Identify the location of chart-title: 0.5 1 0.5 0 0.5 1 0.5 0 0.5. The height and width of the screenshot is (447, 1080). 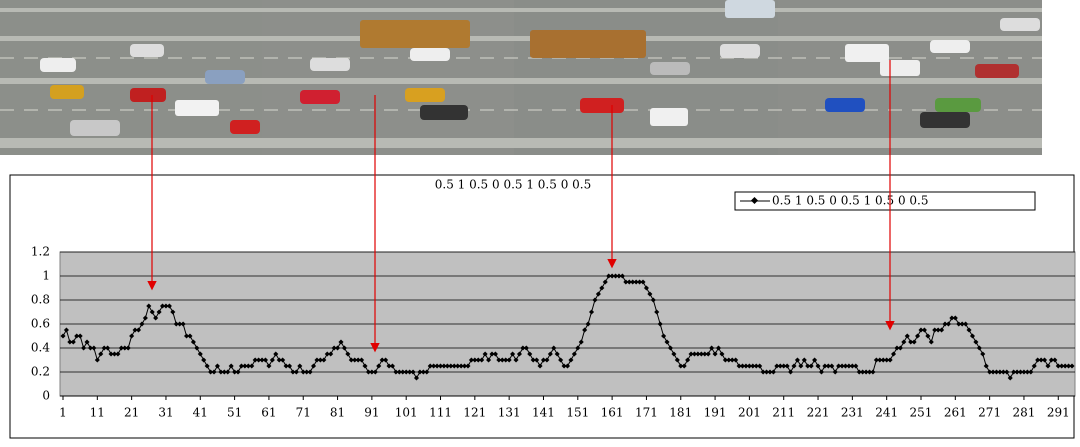
(513, 185).